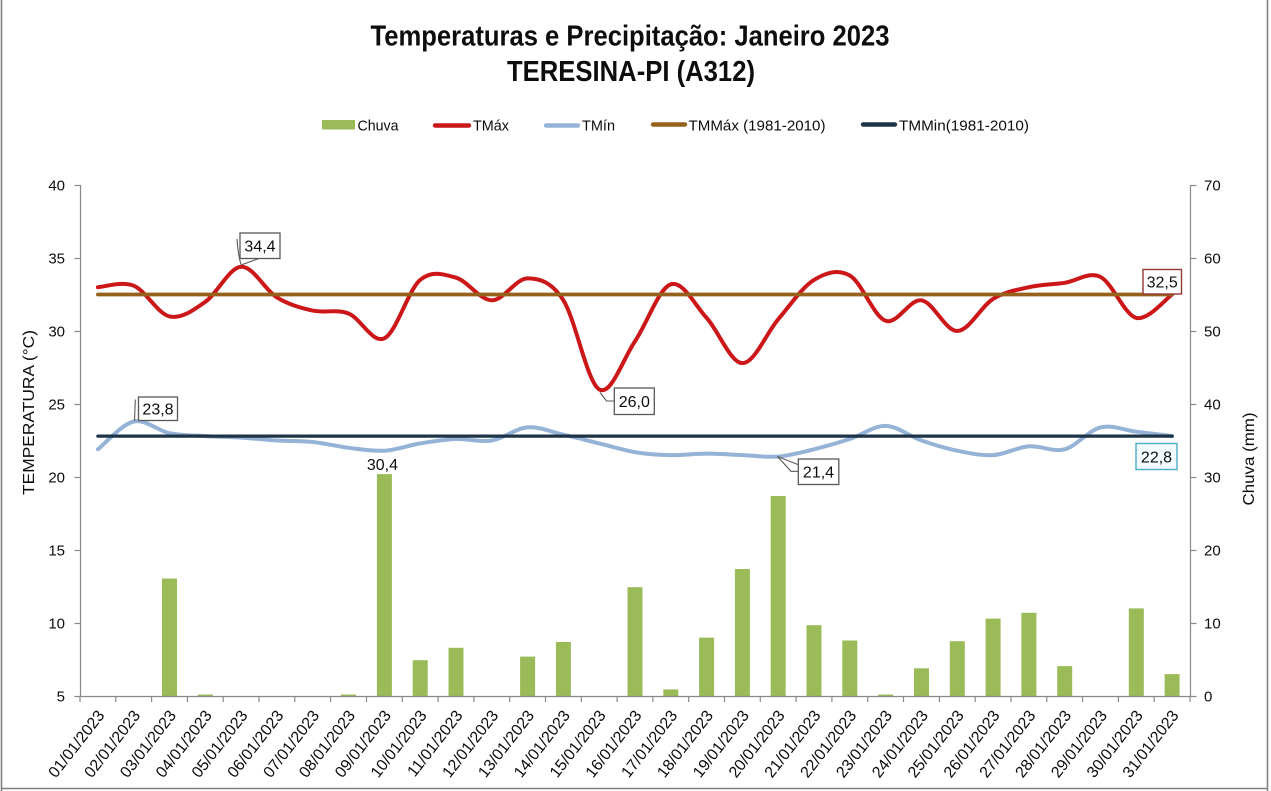 This screenshot has height=791, width=1271. Describe the element at coordinates (634, 402) in the screenshot. I see `svg-text: 26,0` at that location.